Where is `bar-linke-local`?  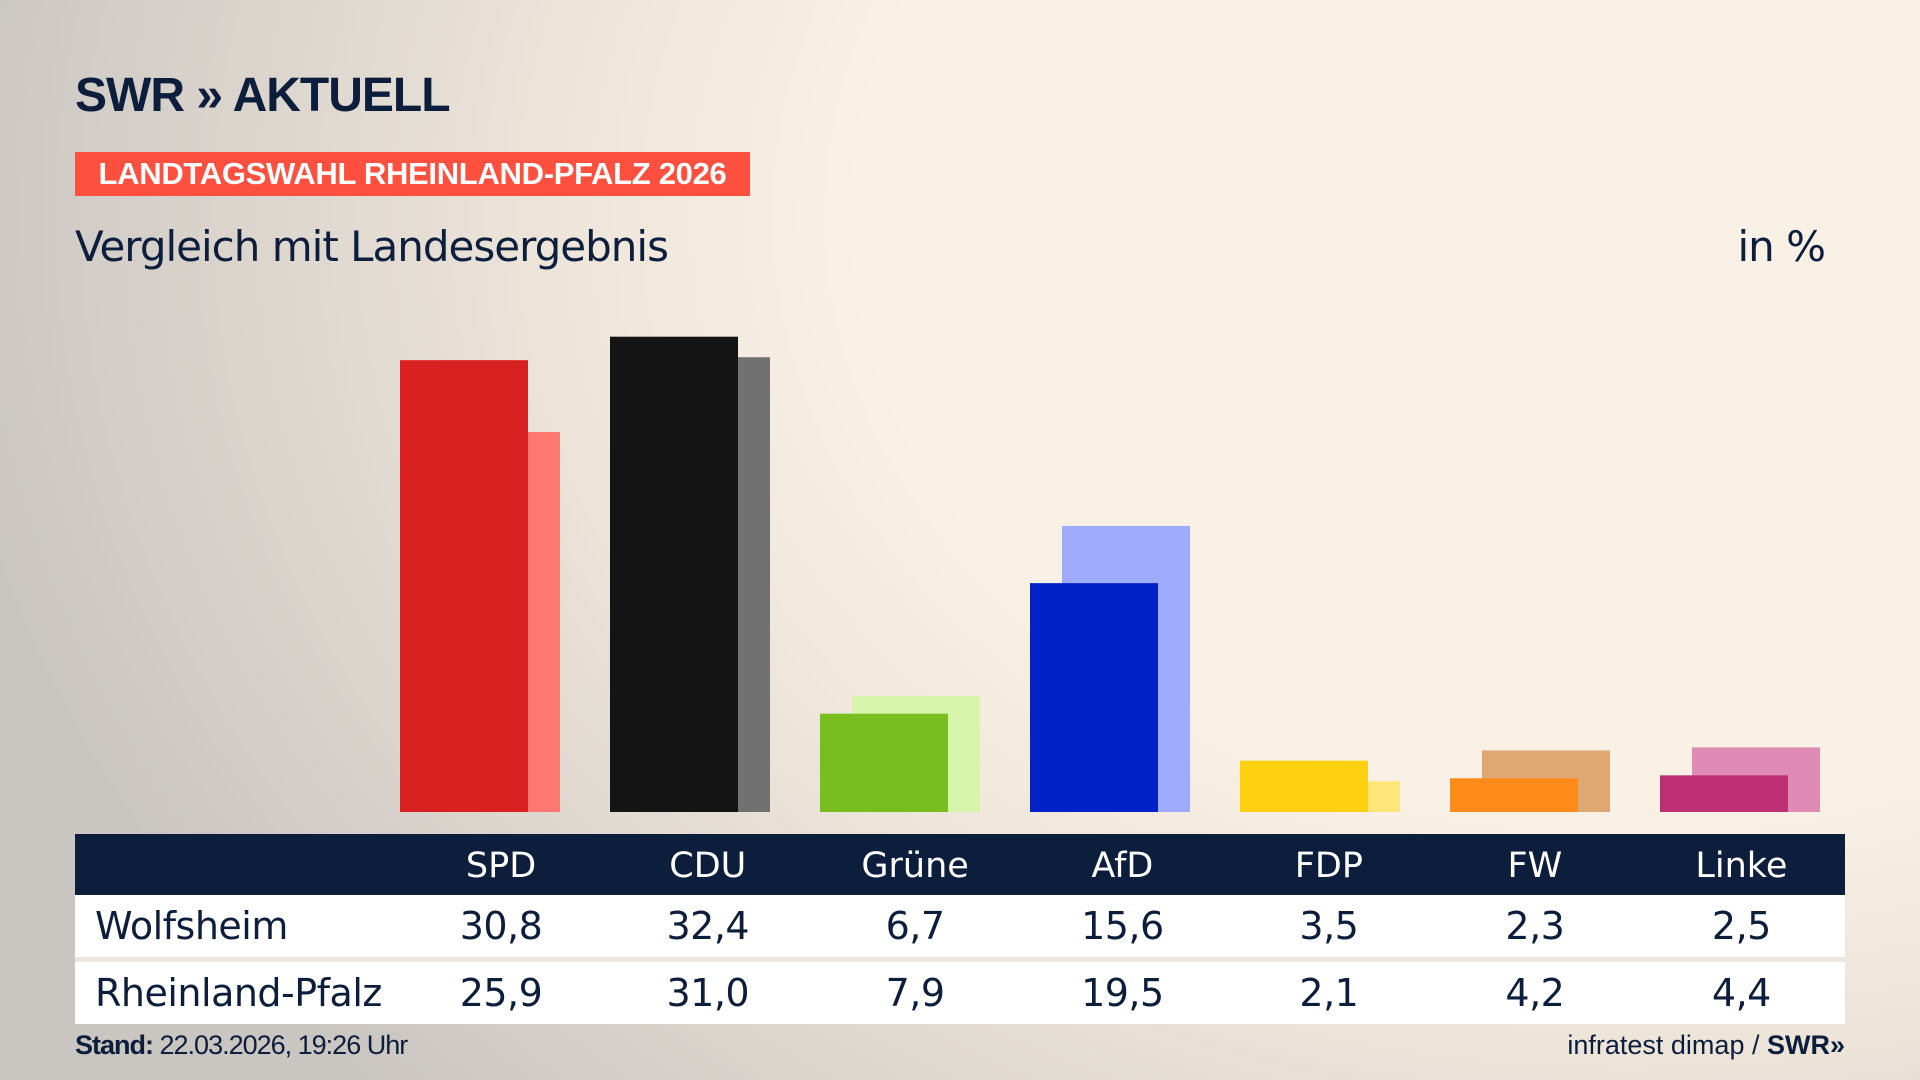
bar-linke-local is located at coordinates (1724, 793).